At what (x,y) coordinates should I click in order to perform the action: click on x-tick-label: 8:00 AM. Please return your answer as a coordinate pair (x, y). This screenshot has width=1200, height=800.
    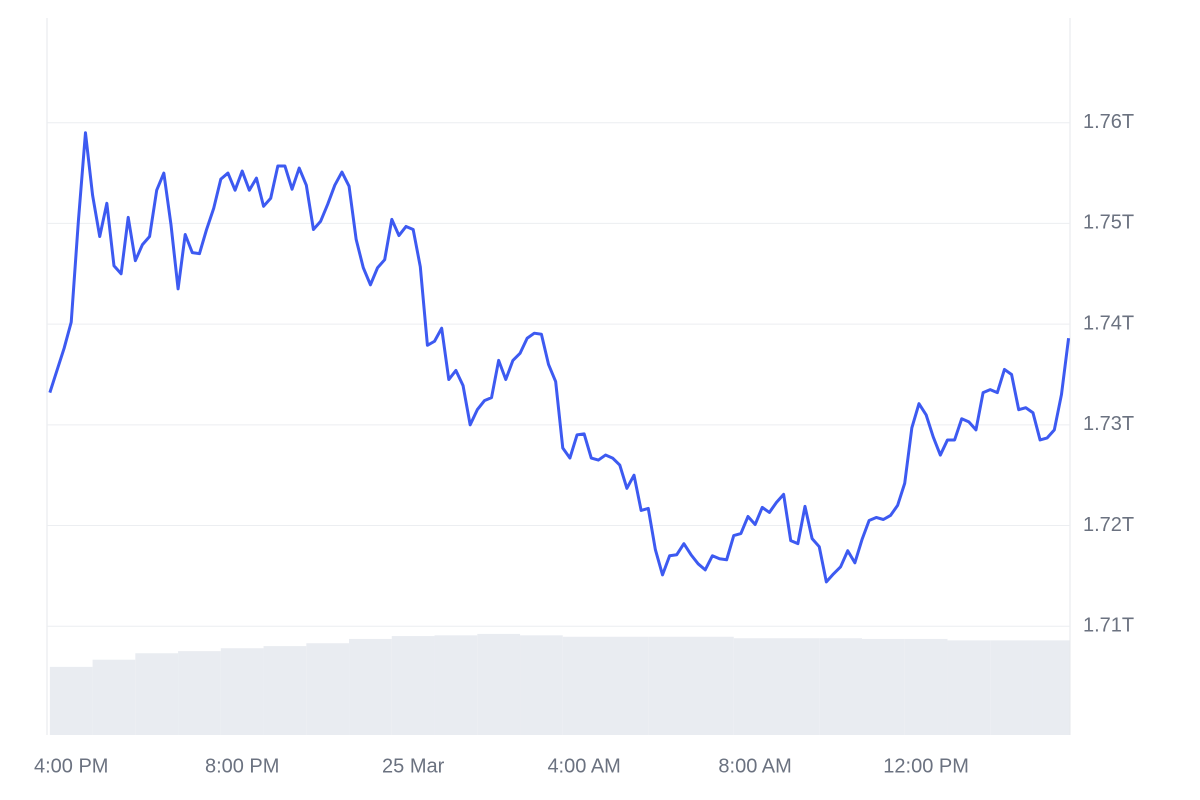
    Looking at the image, I should click on (754, 766).